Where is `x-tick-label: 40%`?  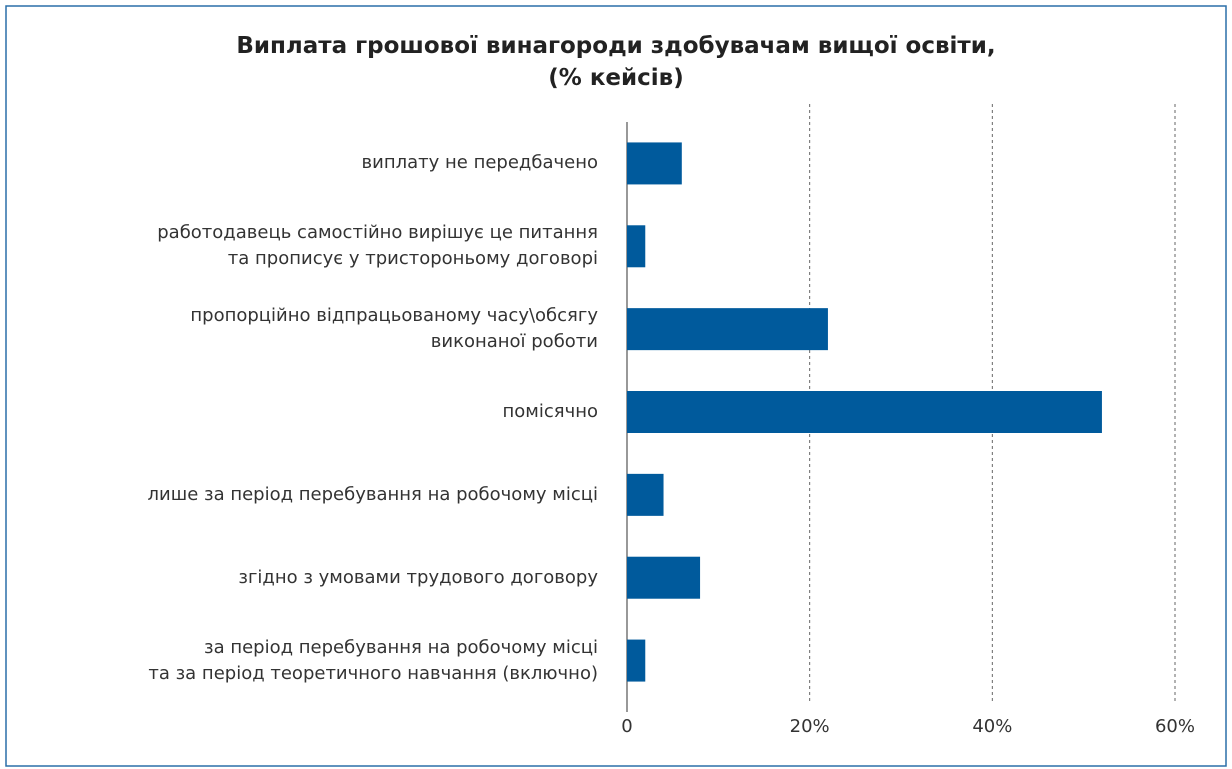
x-tick-label: 40% is located at coordinates (992, 726).